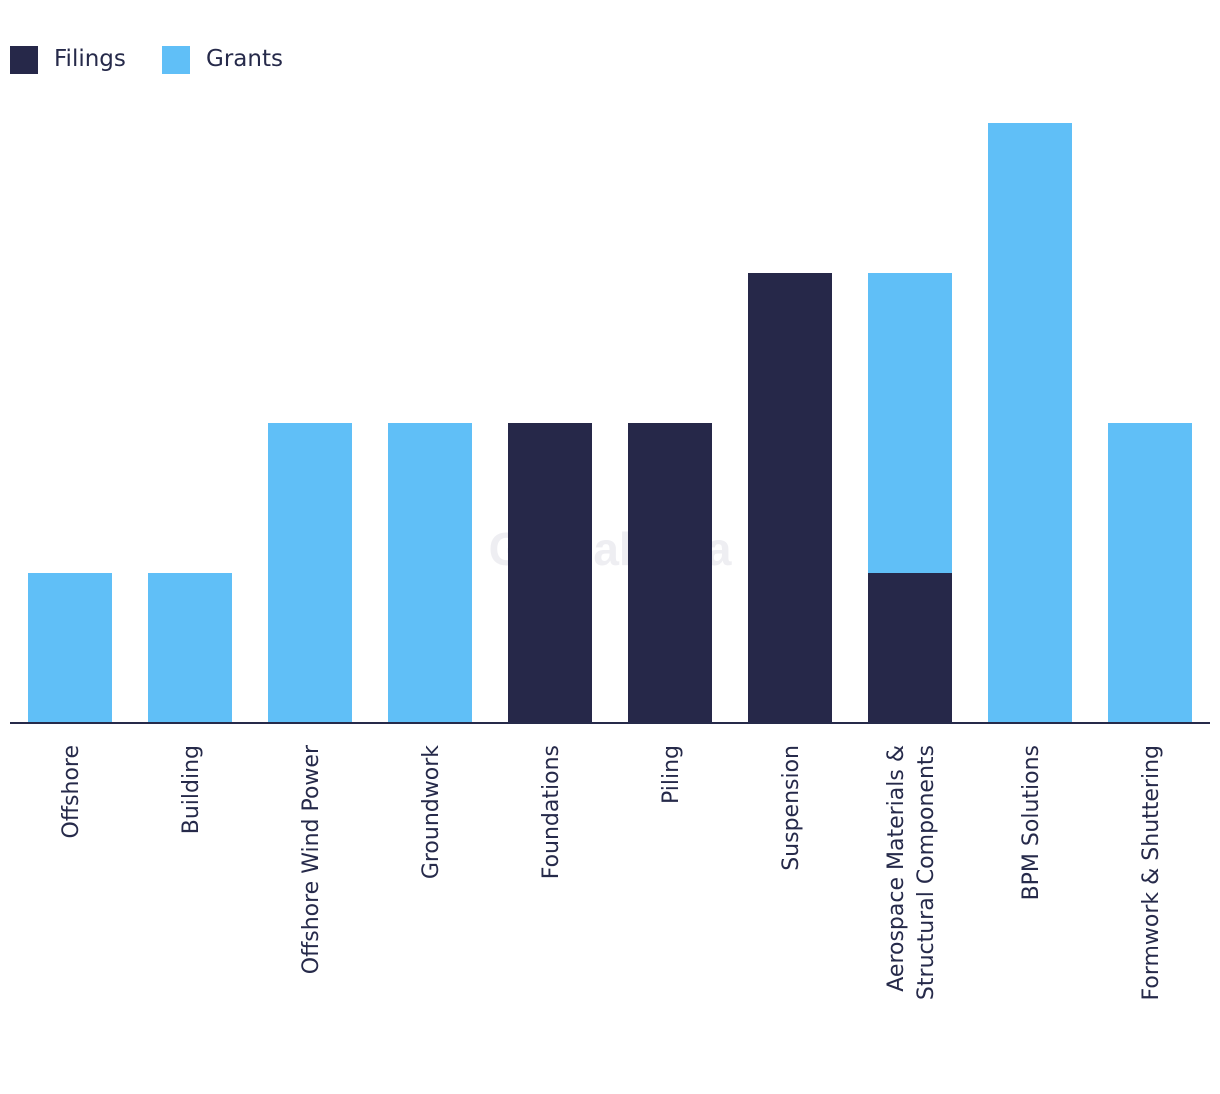 This screenshot has width=1220, height=1094. I want to click on legend-item-filings: Filings, so click(68, 60).